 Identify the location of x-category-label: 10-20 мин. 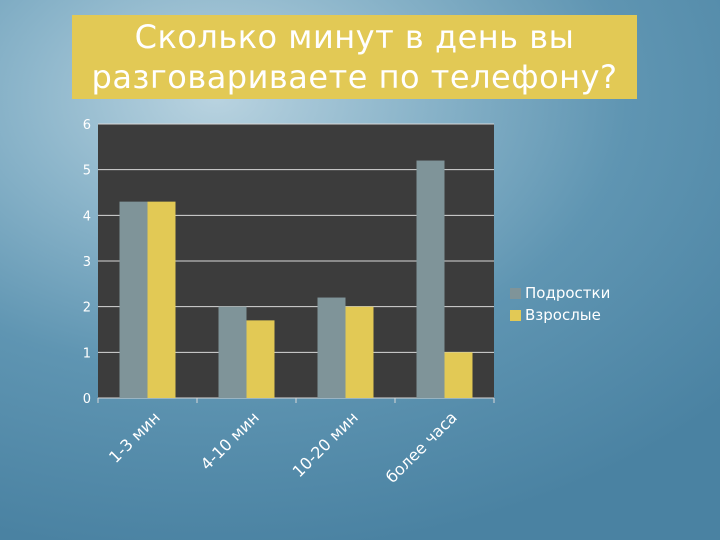
(325, 444).